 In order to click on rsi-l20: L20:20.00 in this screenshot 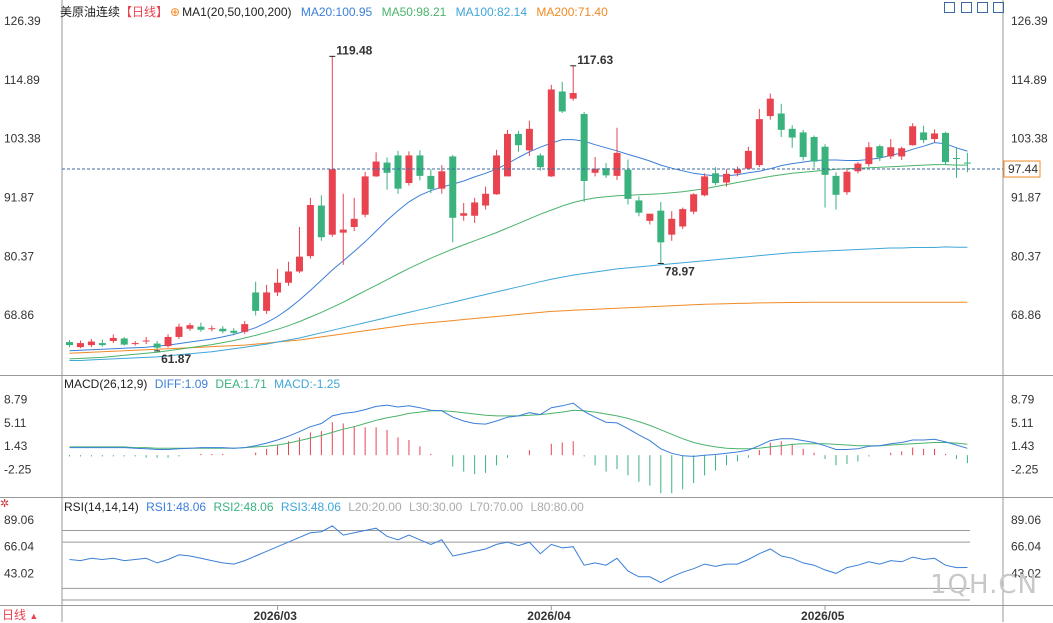, I will do `click(375, 507)`.